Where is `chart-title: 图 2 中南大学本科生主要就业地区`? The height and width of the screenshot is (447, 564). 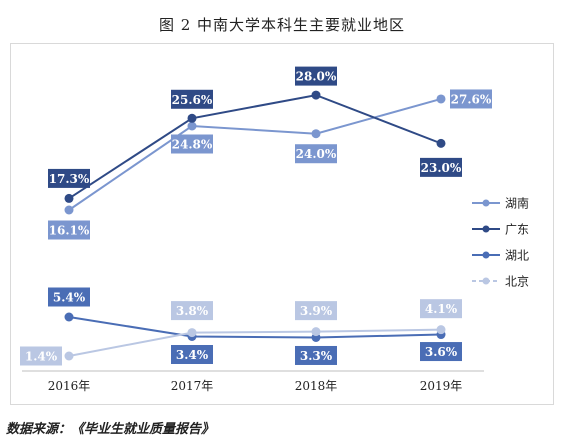
chart-title: 图 2 中南大学本科生主要就业地区 is located at coordinates (282, 25).